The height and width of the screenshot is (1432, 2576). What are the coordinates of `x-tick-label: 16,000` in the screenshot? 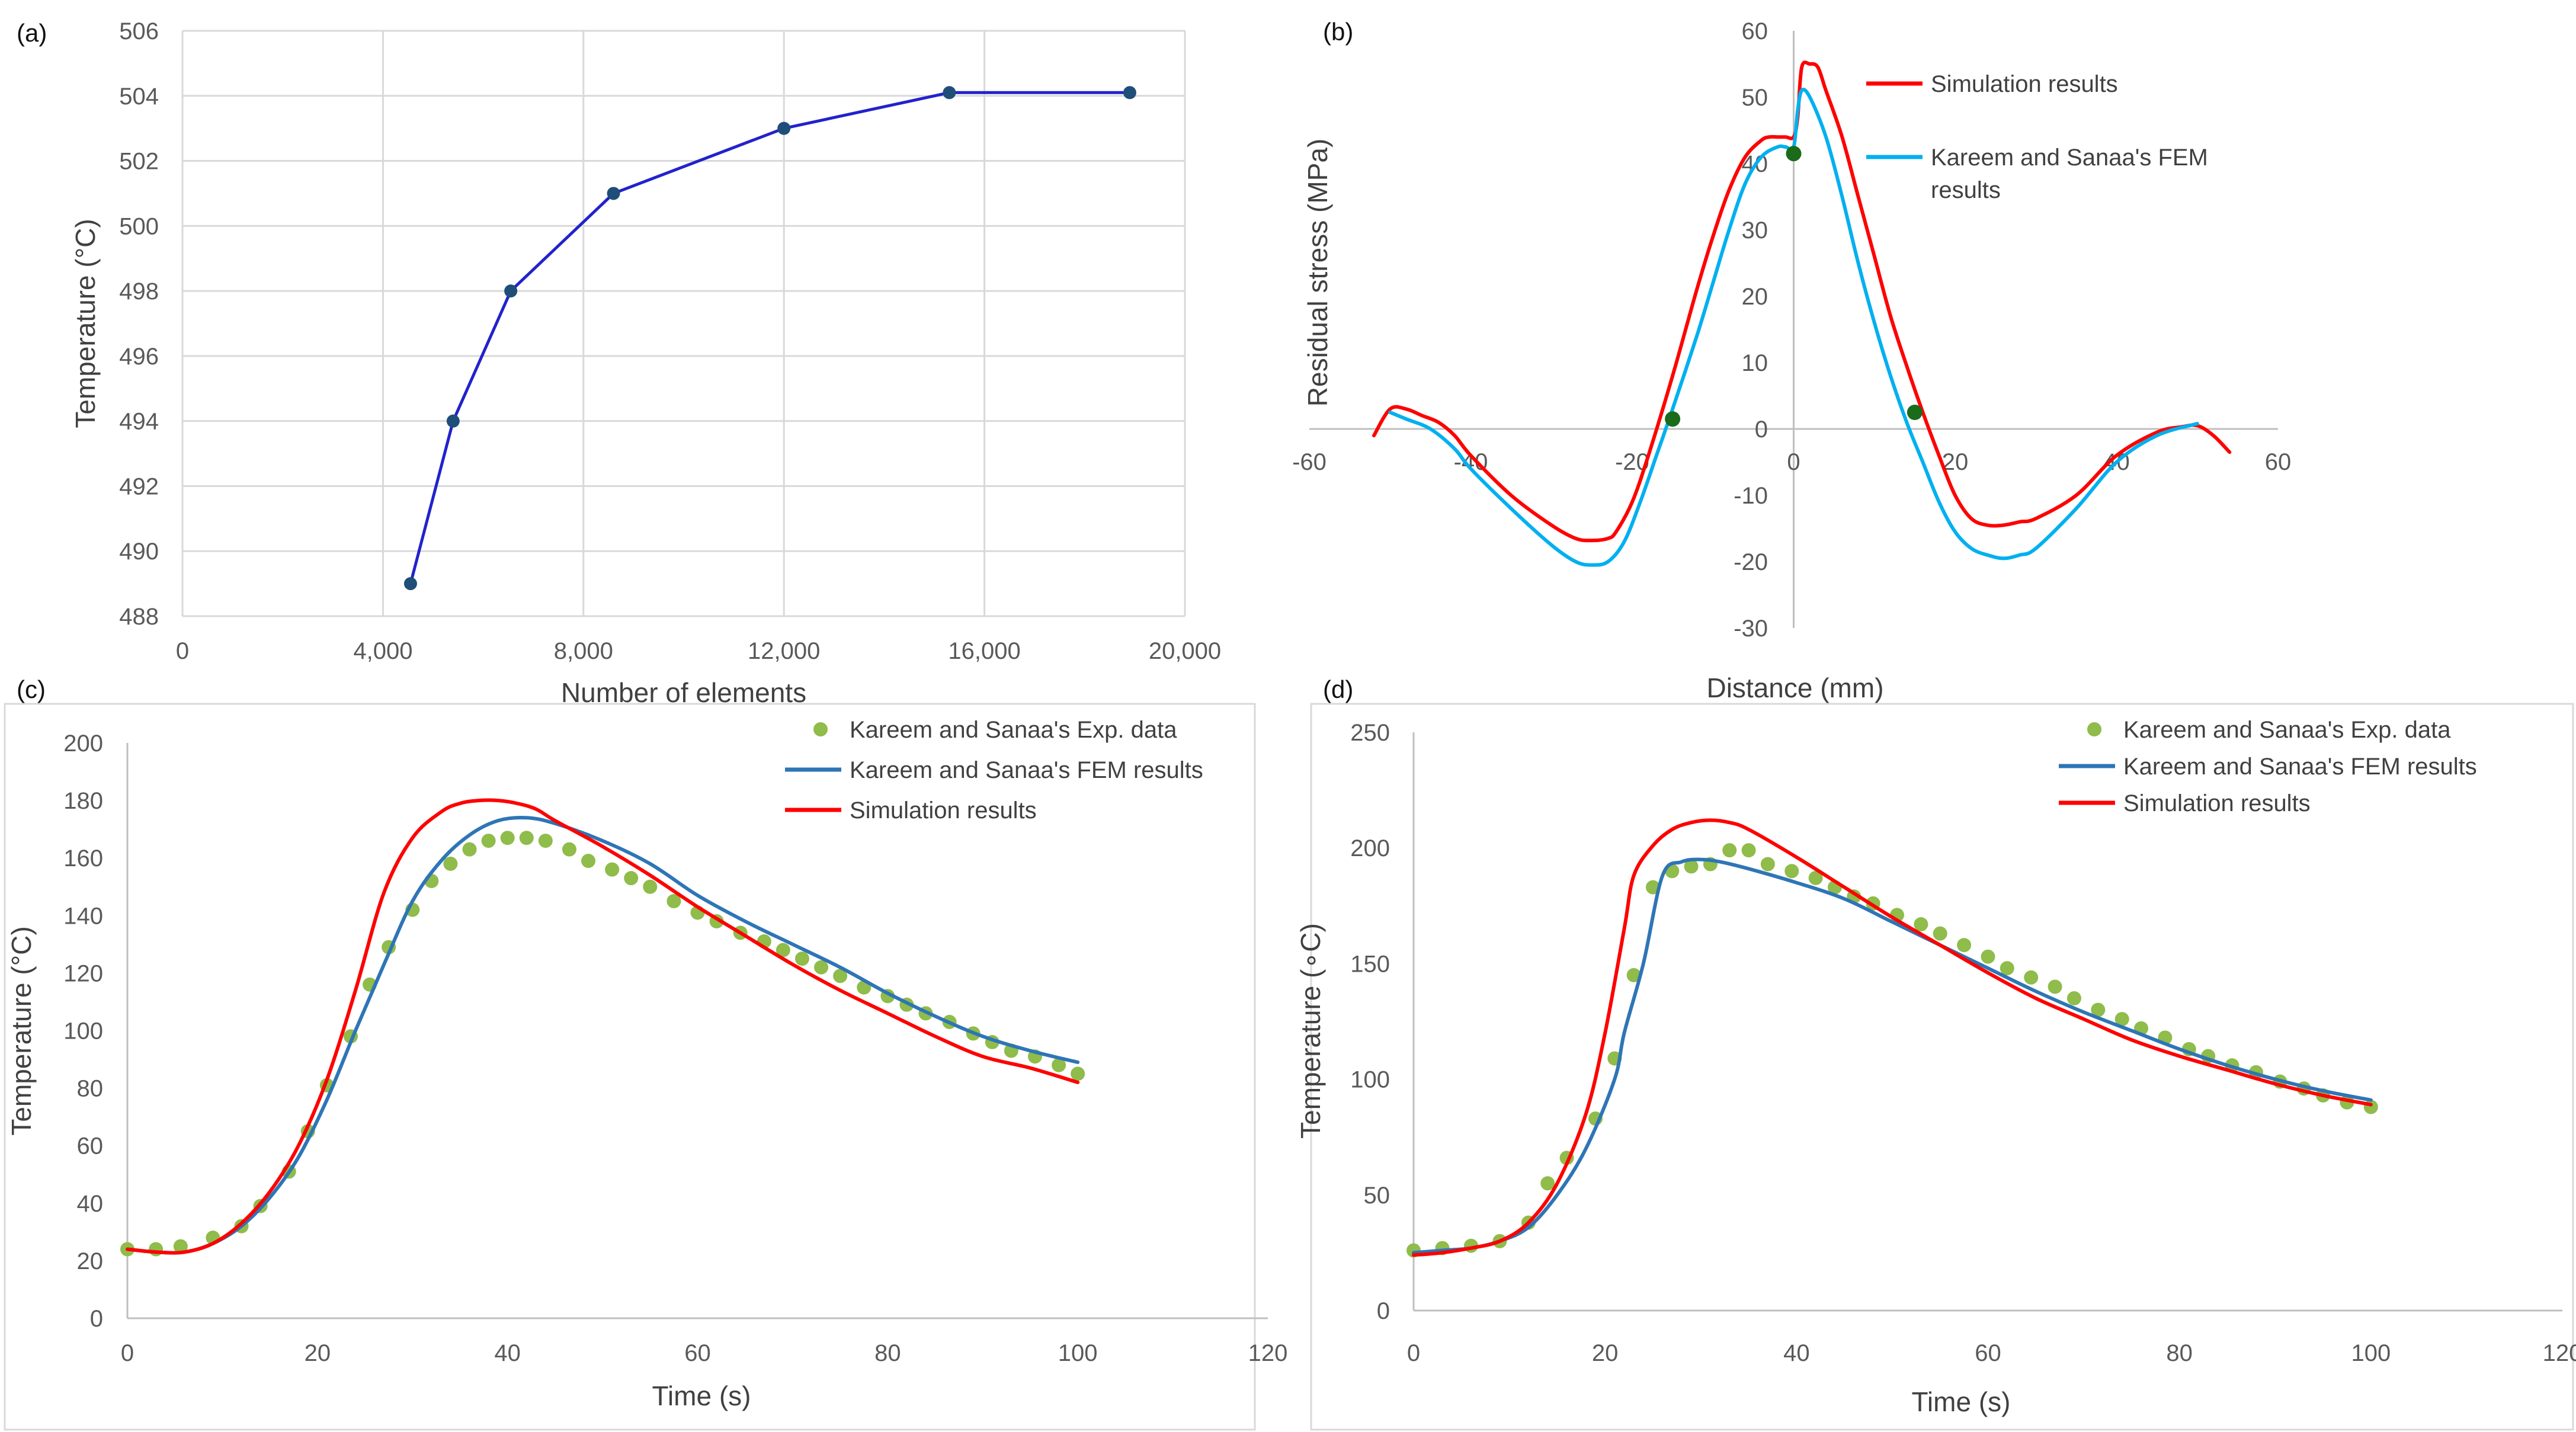 It's located at (984, 651).